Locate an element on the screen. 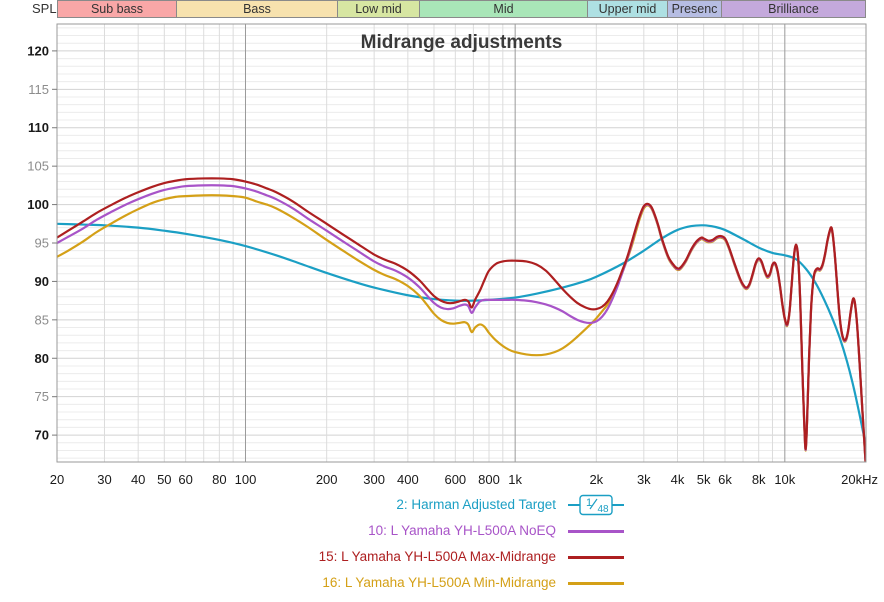 This screenshot has width=884, height=602. x-axis-tick-label: 100 is located at coordinates (246, 479).